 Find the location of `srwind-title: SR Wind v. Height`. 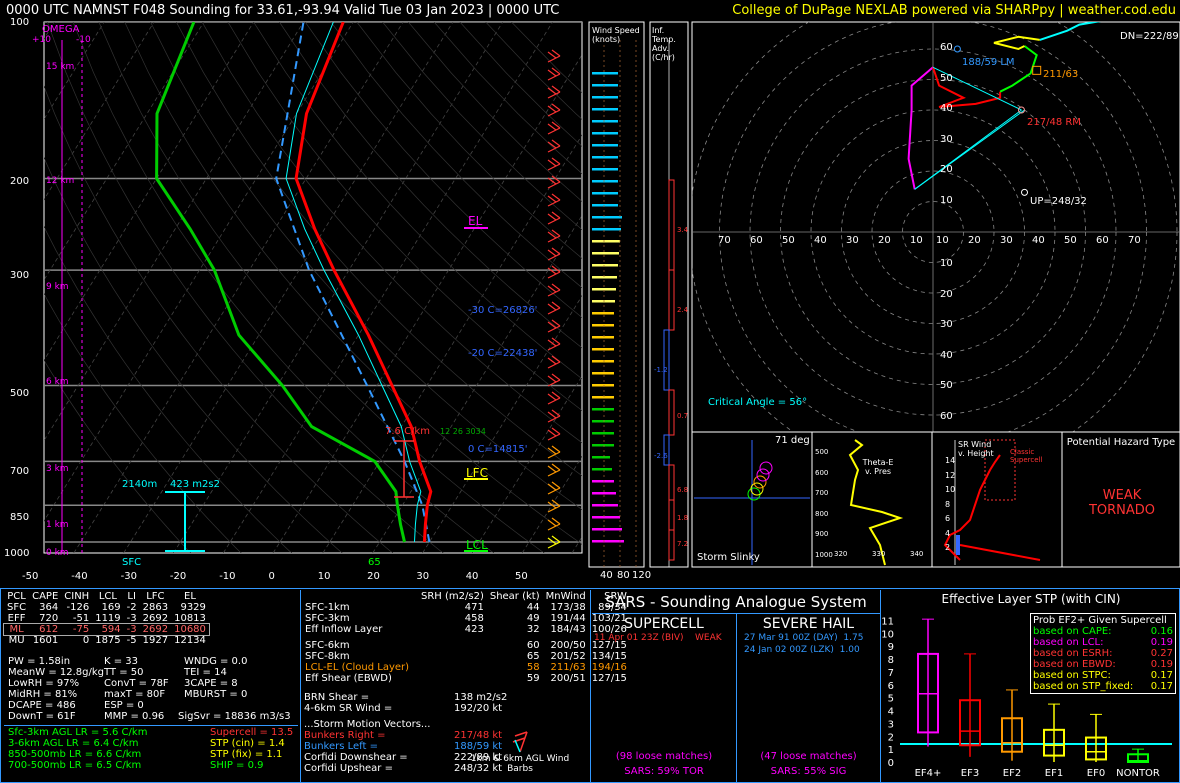

srwind-title: SR Wind v. Height is located at coordinates (976, 449).